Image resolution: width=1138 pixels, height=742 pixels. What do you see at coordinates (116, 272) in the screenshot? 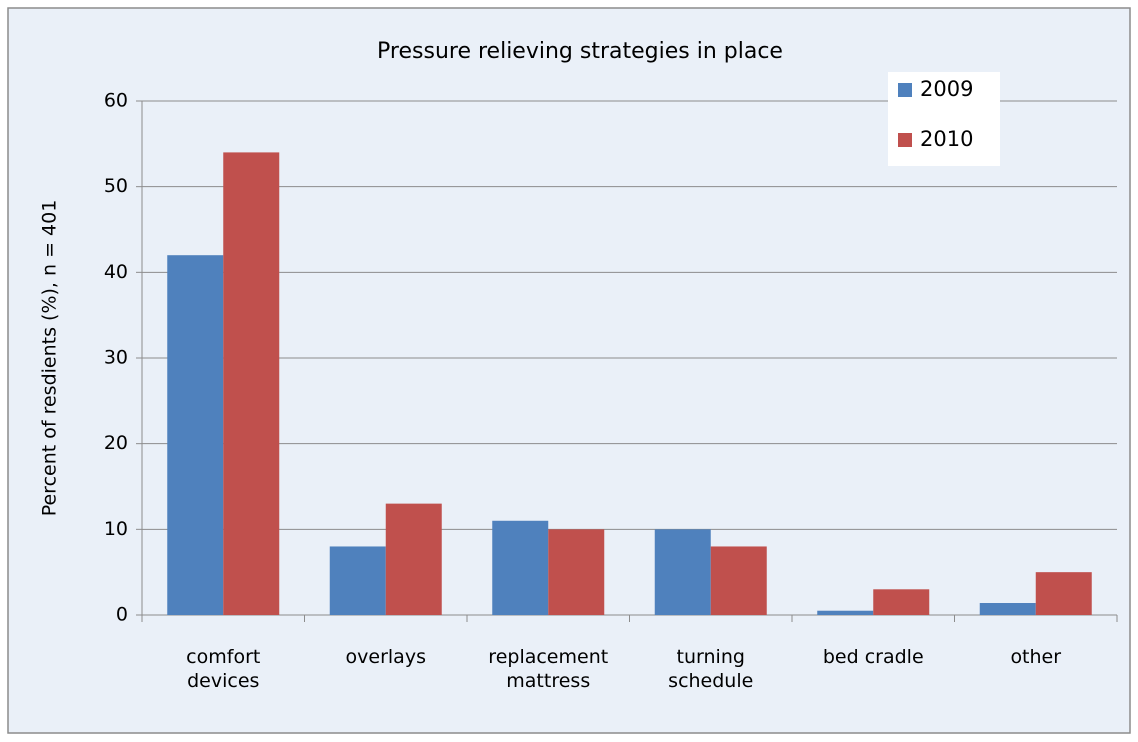
I see `y-tick-label: 40` at bounding box center [116, 272].